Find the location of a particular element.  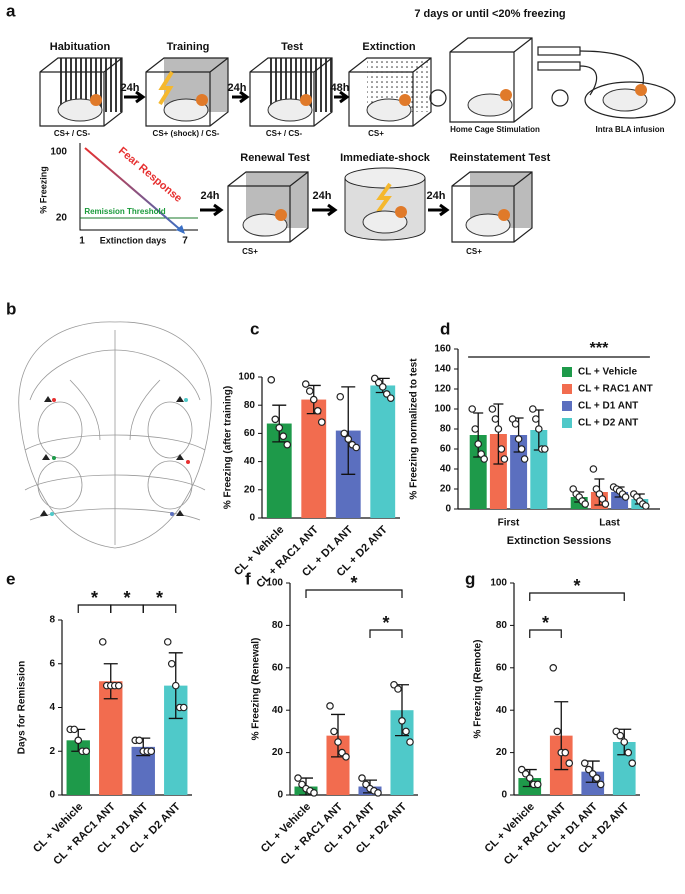

cages is located at coordinates (357, 82).